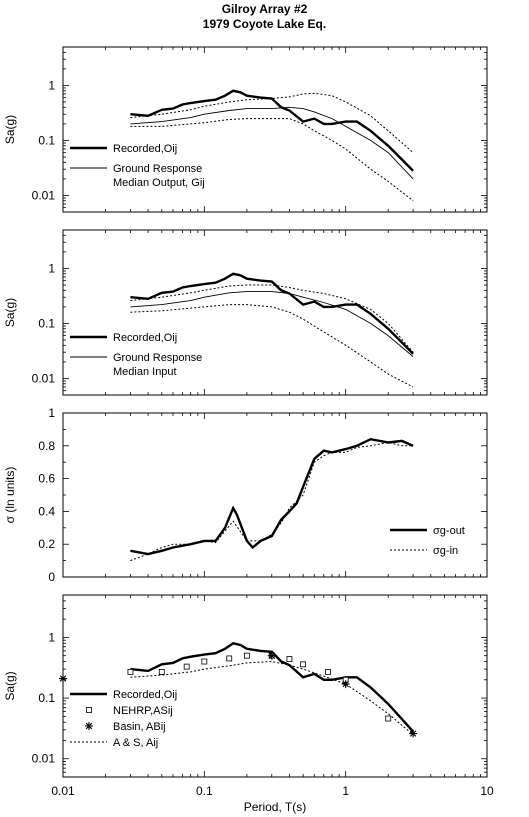  What do you see at coordinates (46, 446) in the screenshot?
I see `y-tick-label: 0.8` at bounding box center [46, 446].